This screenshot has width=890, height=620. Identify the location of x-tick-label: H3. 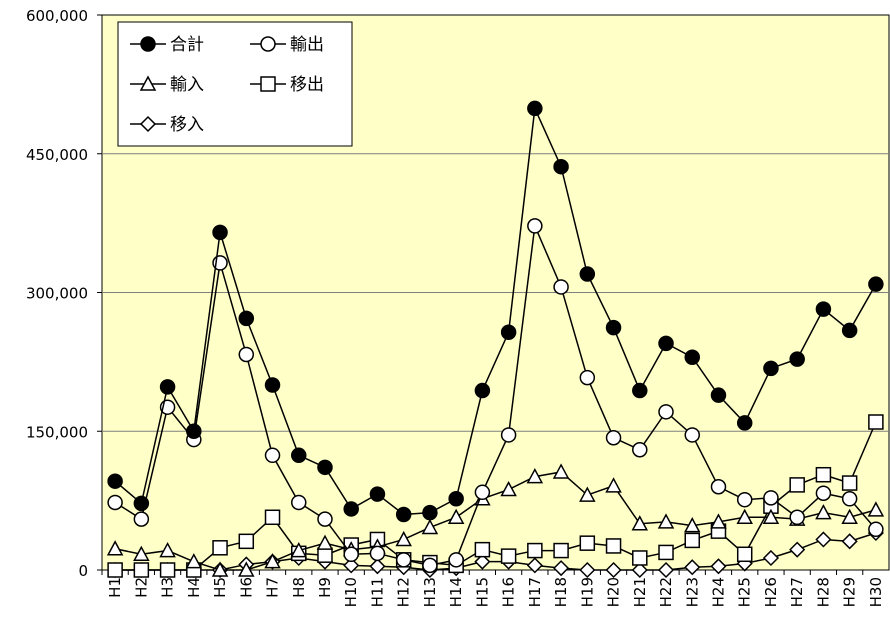
(168, 587).